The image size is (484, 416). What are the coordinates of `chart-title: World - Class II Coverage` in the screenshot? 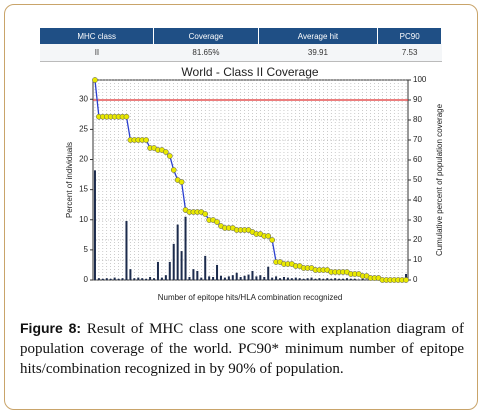 It's located at (249, 72).